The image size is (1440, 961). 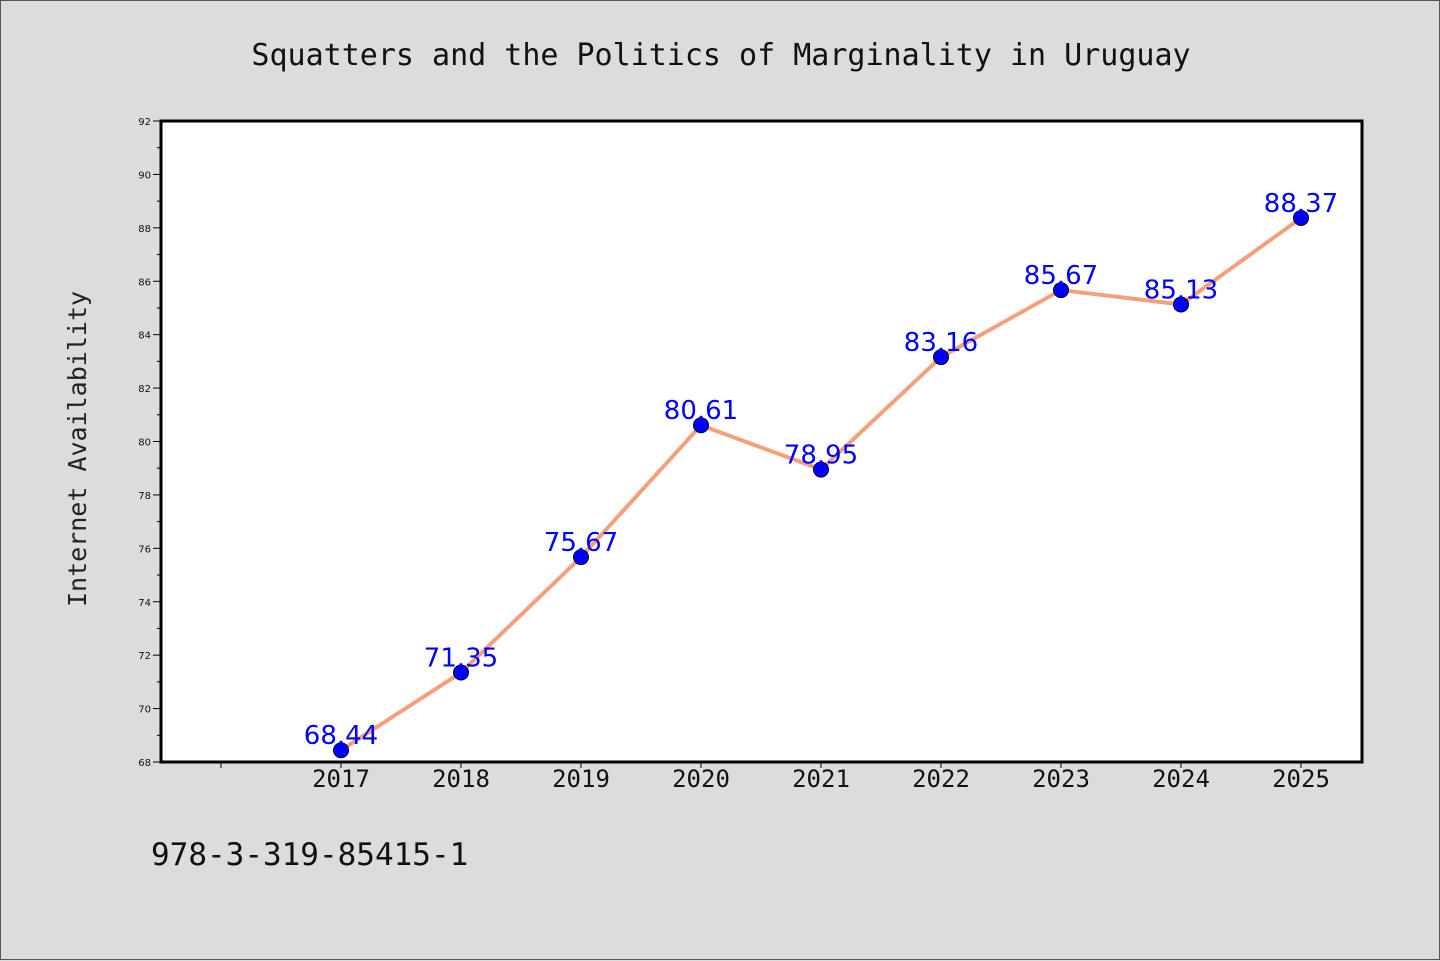 What do you see at coordinates (144, 389) in the screenshot?
I see `y-tick-label: 82` at bounding box center [144, 389].